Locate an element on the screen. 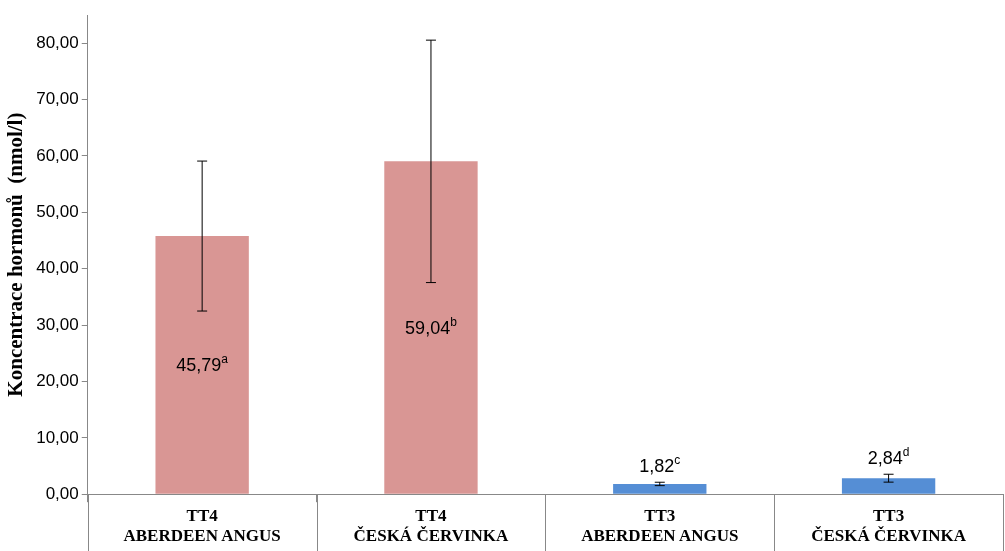 This screenshot has height=551, width=1005. y-tick-label: 30,00 is located at coordinates (57, 324).